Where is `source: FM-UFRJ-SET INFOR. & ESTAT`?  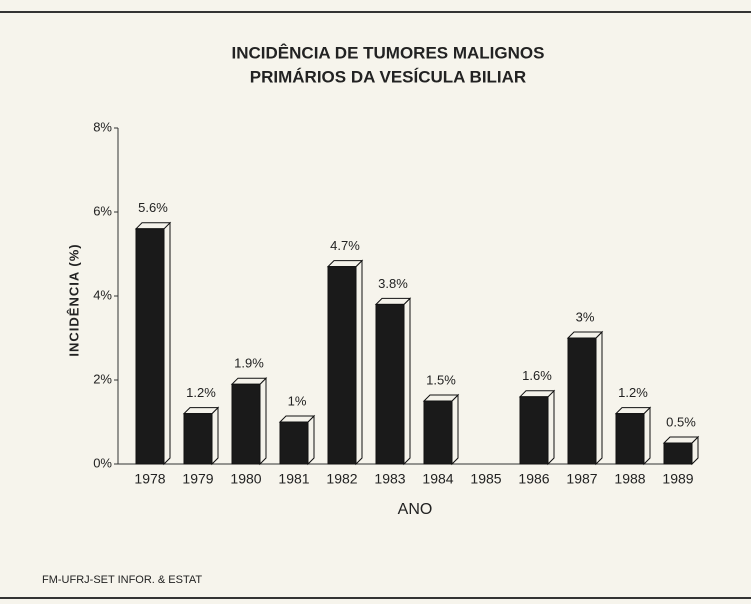 source: FM-UFRJ-SET INFOR. & ESTAT is located at coordinates (122, 580).